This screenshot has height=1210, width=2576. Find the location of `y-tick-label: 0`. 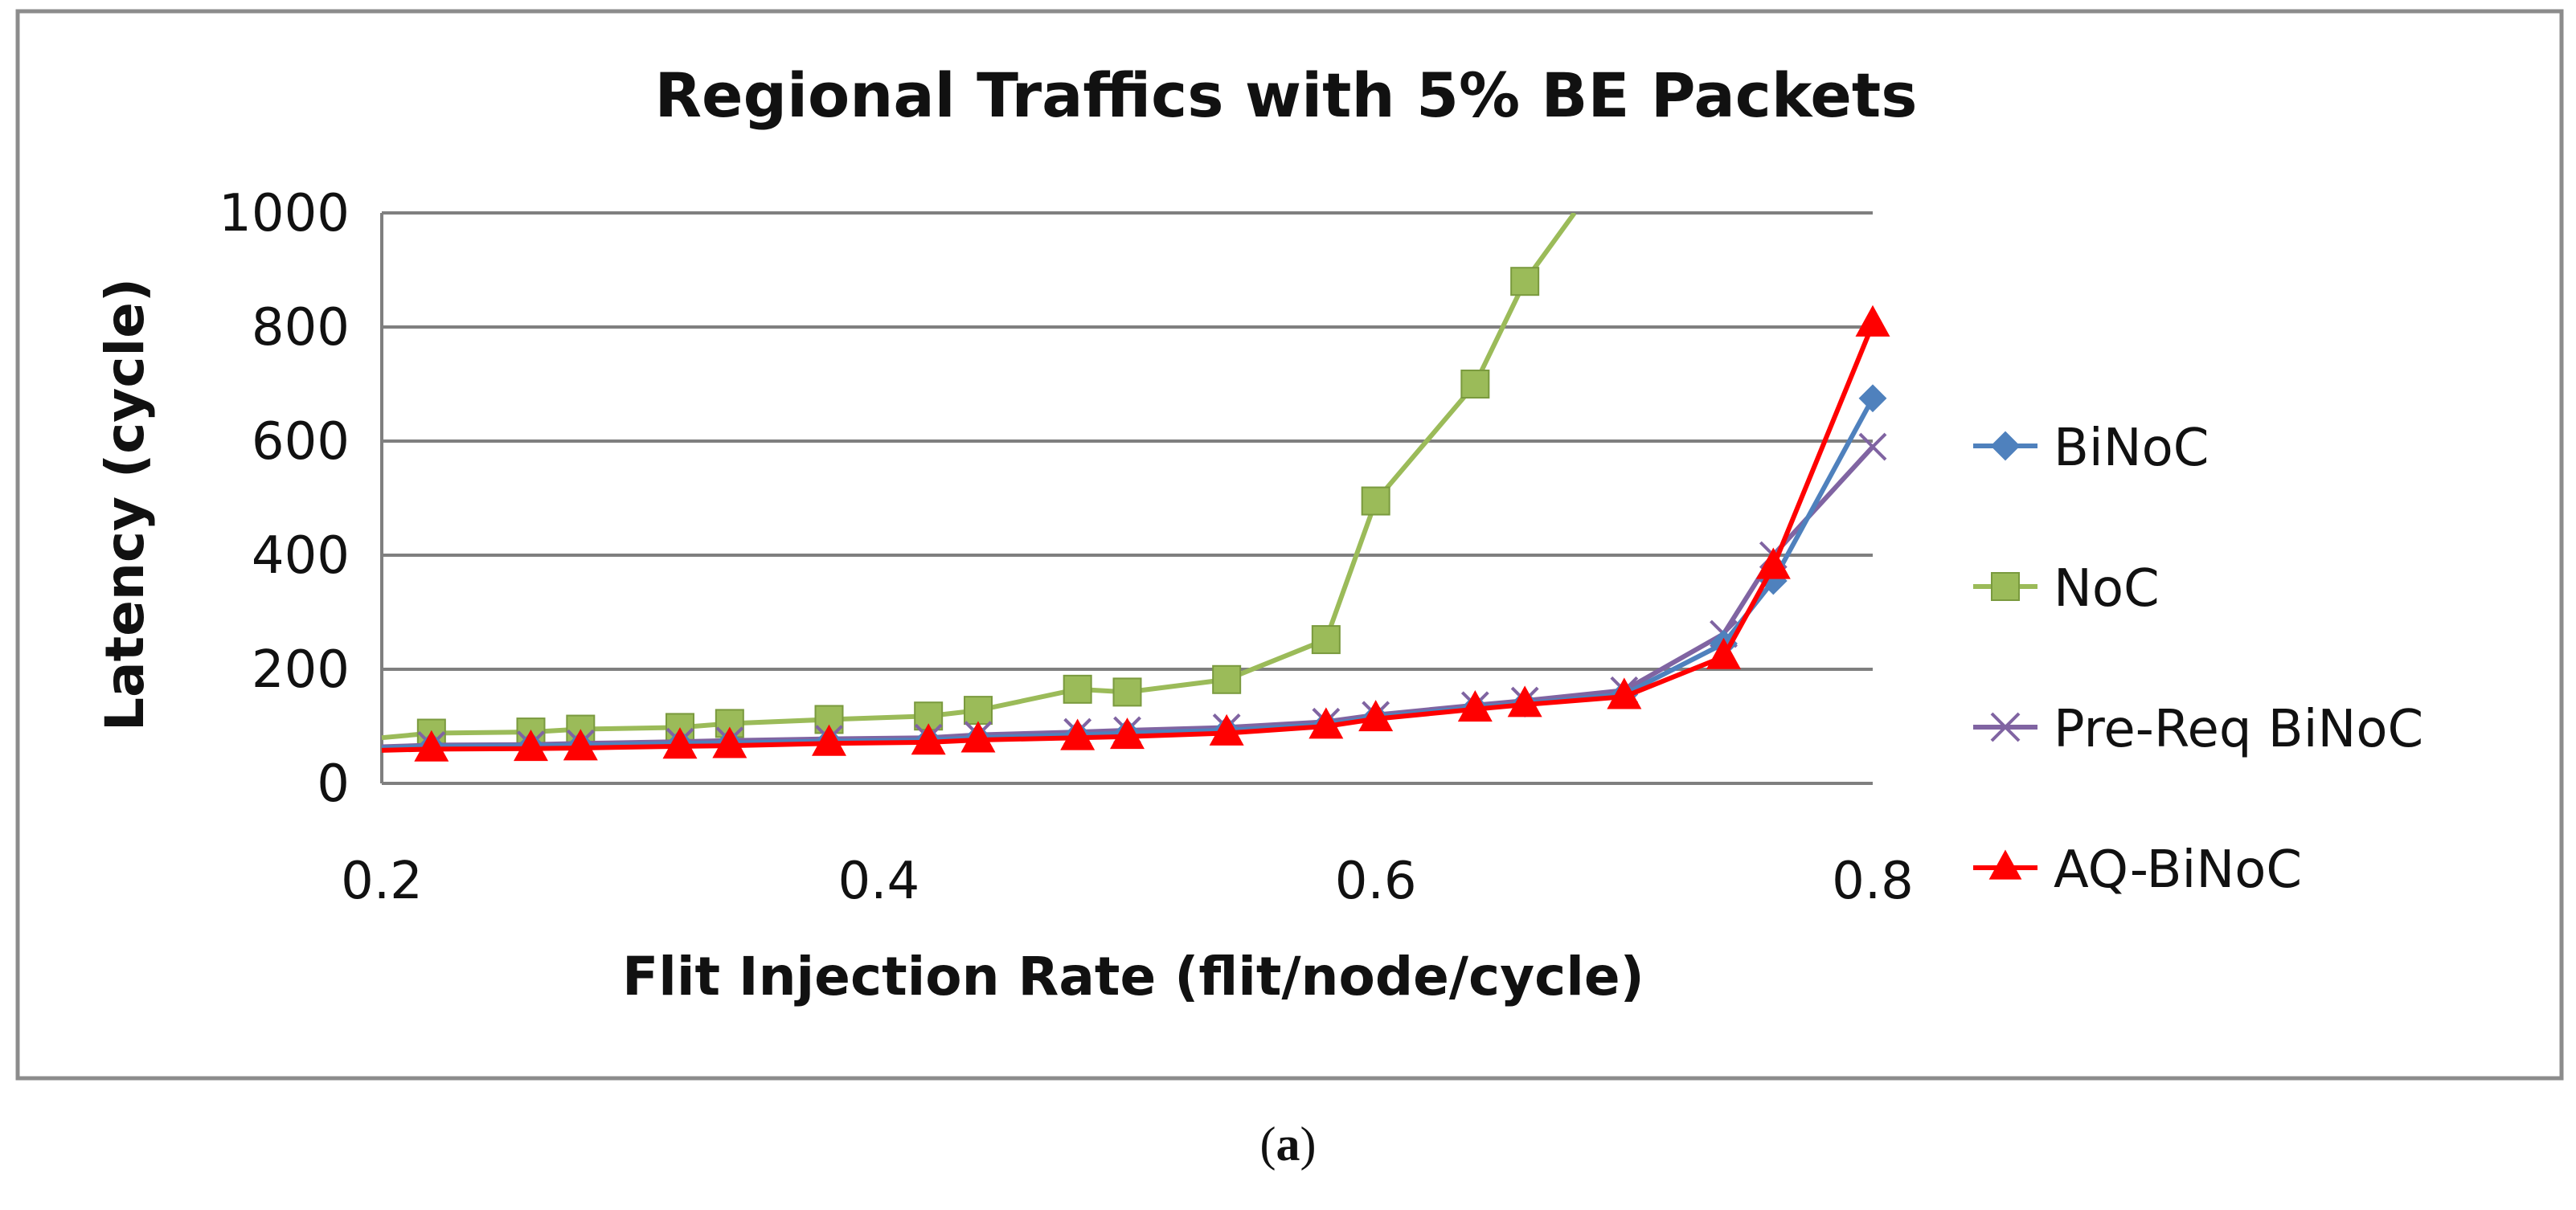

y-tick-label: 0 is located at coordinates (333, 784).